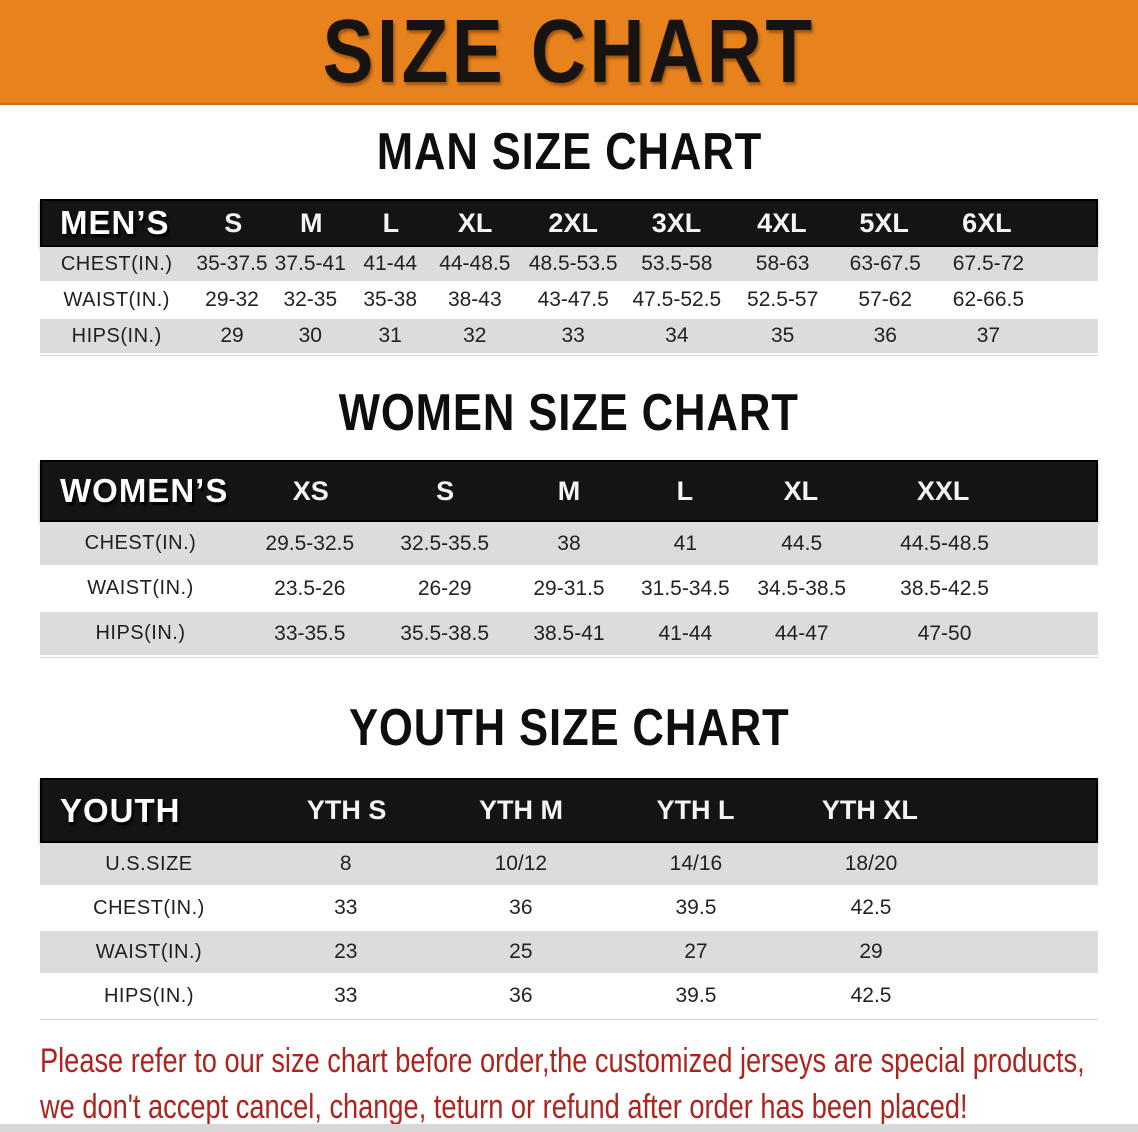  Describe the element at coordinates (944, 588) in the screenshot. I see `value-cell: 38.5-42.5` at that location.